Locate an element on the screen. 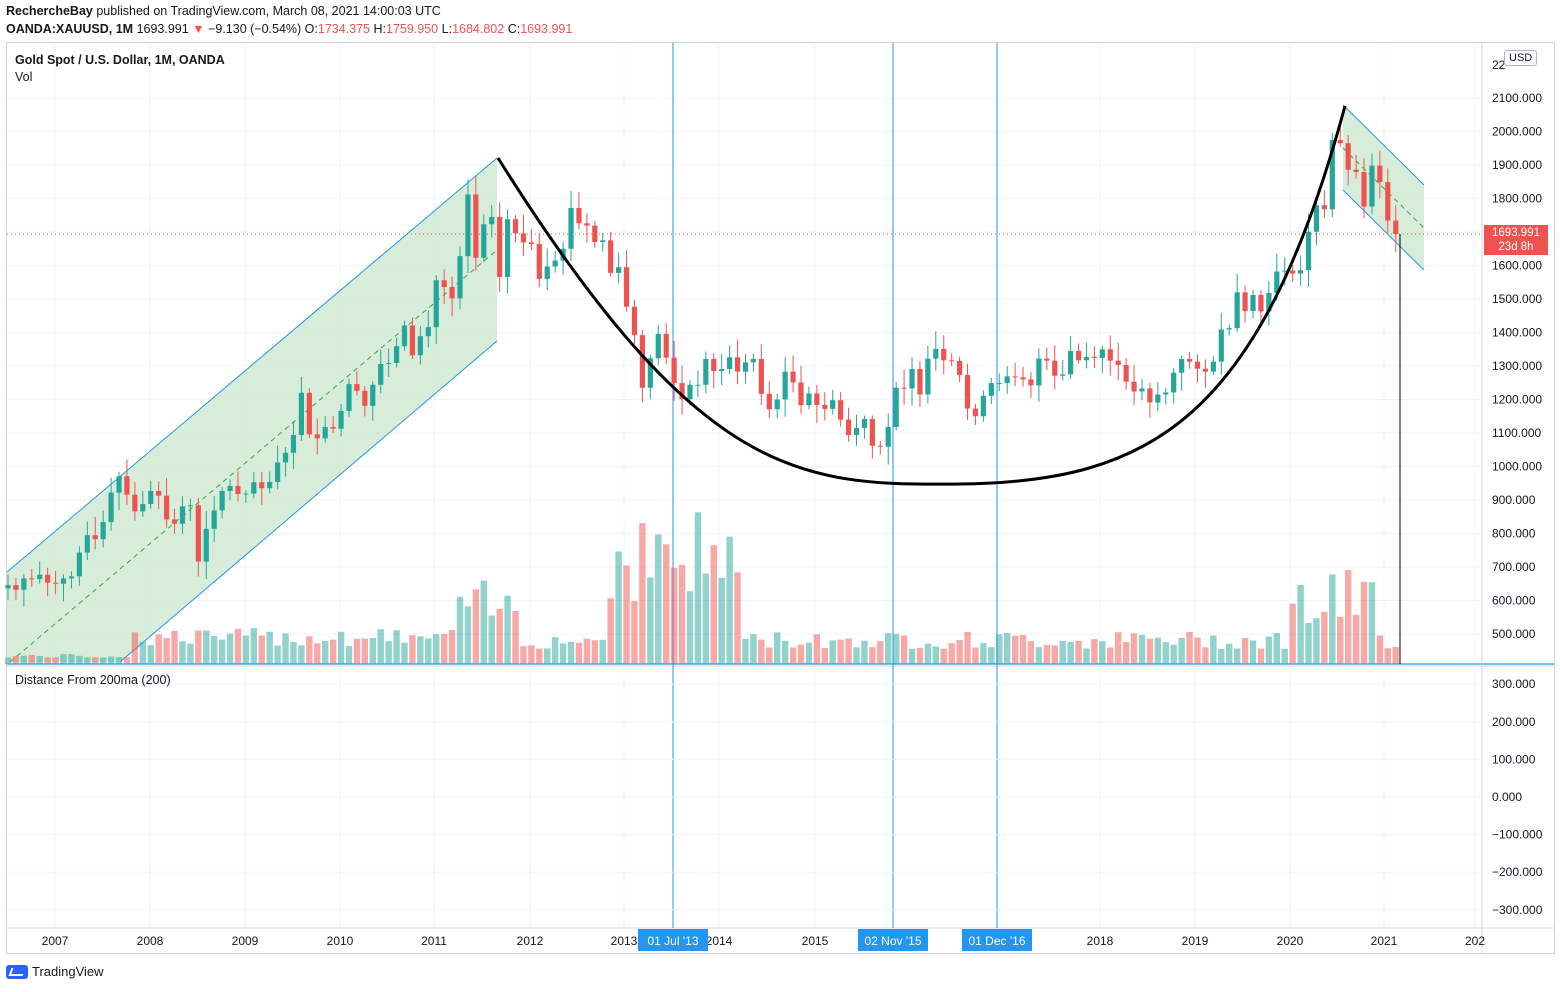 The image size is (1560, 992). indicator-tick-label: 200.000 is located at coordinates (1514, 722).